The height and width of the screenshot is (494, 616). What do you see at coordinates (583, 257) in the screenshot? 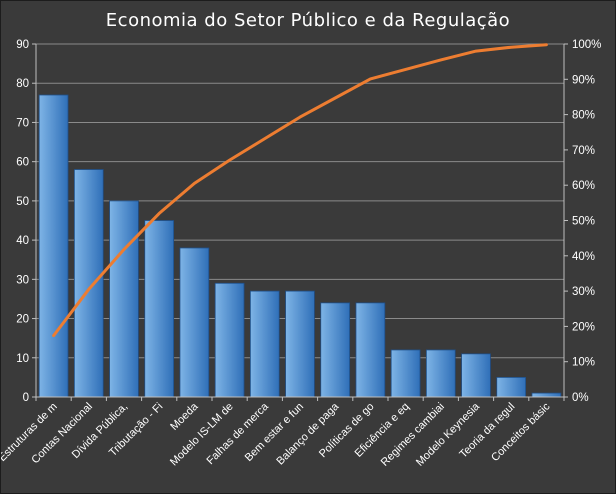
I see `right-tick-label: 40%` at bounding box center [583, 257].